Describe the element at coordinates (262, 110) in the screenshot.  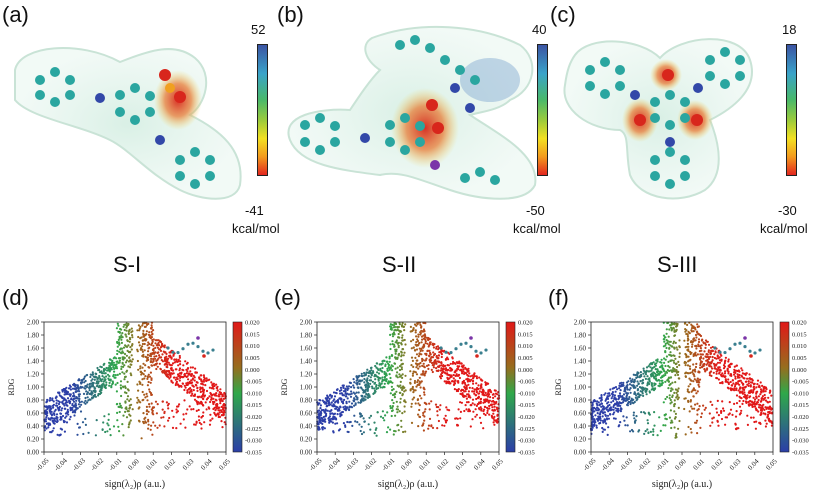
I see `colorbar-a` at that location.